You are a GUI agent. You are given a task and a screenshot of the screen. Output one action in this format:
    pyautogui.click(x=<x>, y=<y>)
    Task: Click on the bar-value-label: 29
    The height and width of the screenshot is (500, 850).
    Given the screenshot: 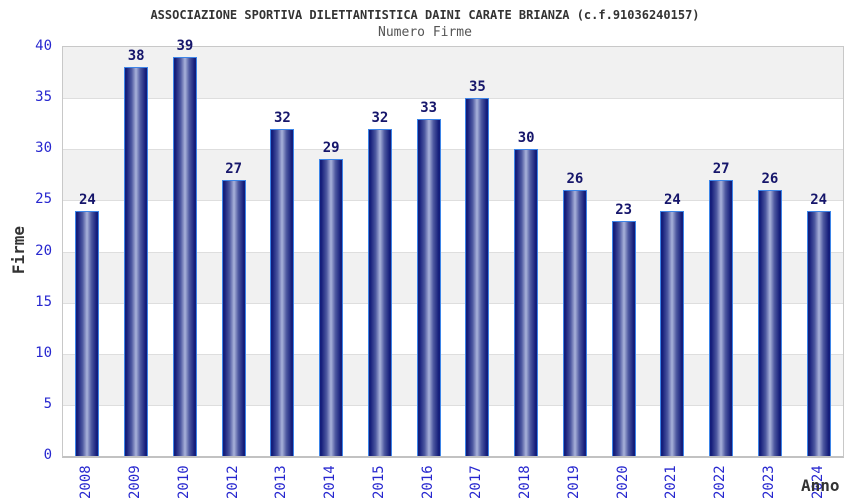 What is the action you would take?
    pyautogui.click(x=331, y=148)
    